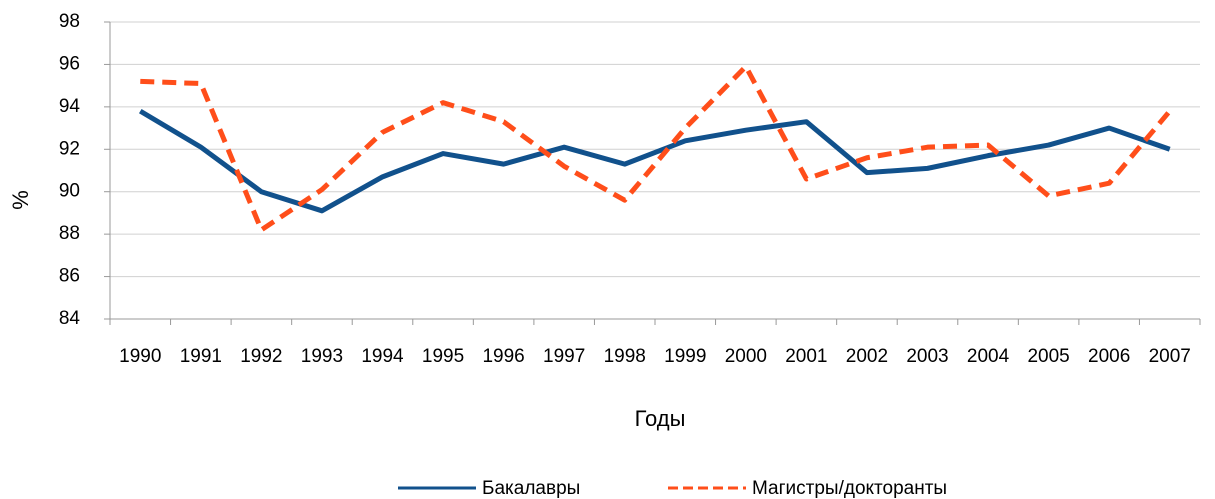 The image size is (1215, 499). What do you see at coordinates (69, 191) in the screenshot?
I see `y-tick-label: 90` at bounding box center [69, 191].